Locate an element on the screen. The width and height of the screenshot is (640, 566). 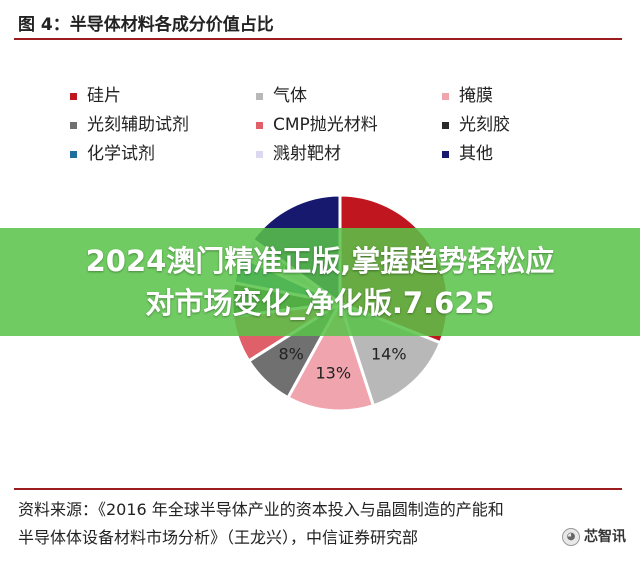
watermark-text: 芯智讯 is located at coordinates (605, 537).